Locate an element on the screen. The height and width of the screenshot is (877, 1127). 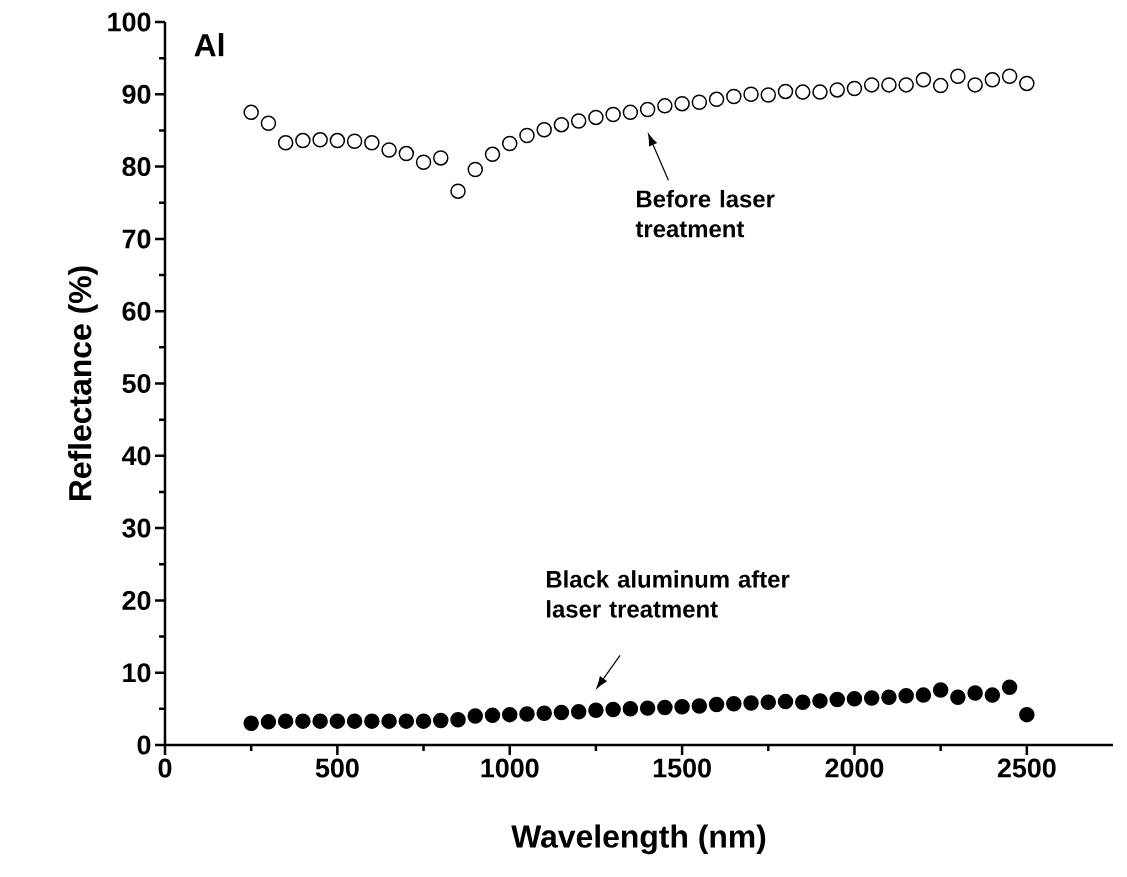
y-tick-label: 10 is located at coordinates (137, 673).